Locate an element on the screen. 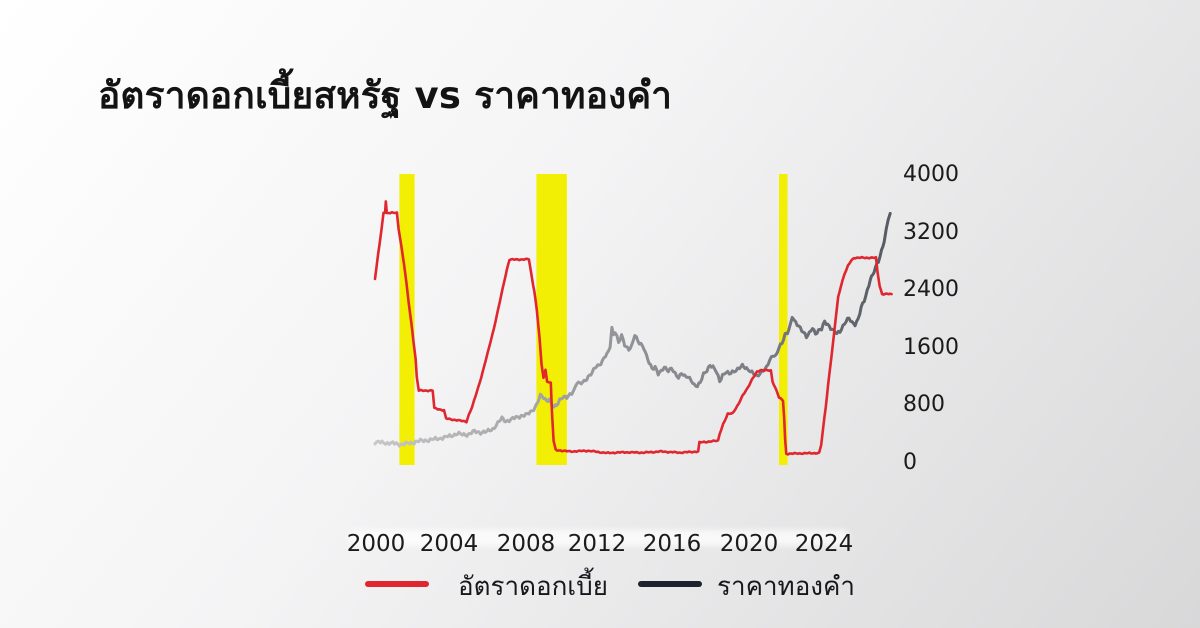 The image size is (1200, 628). y-tick-label: 1600 is located at coordinates (931, 347).